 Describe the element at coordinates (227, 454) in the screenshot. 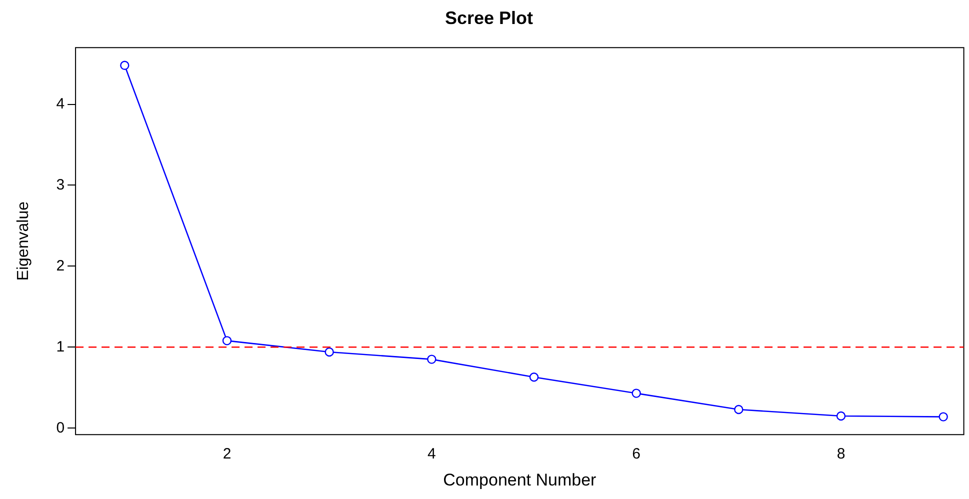

I see `x-tick-label: 2` at that location.